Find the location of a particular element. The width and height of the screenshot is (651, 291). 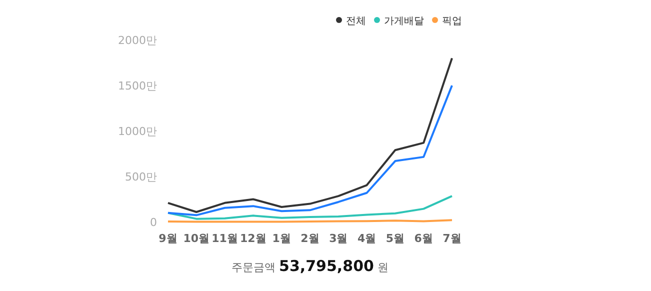

y-tick-label: 0 is located at coordinates (153, 222).